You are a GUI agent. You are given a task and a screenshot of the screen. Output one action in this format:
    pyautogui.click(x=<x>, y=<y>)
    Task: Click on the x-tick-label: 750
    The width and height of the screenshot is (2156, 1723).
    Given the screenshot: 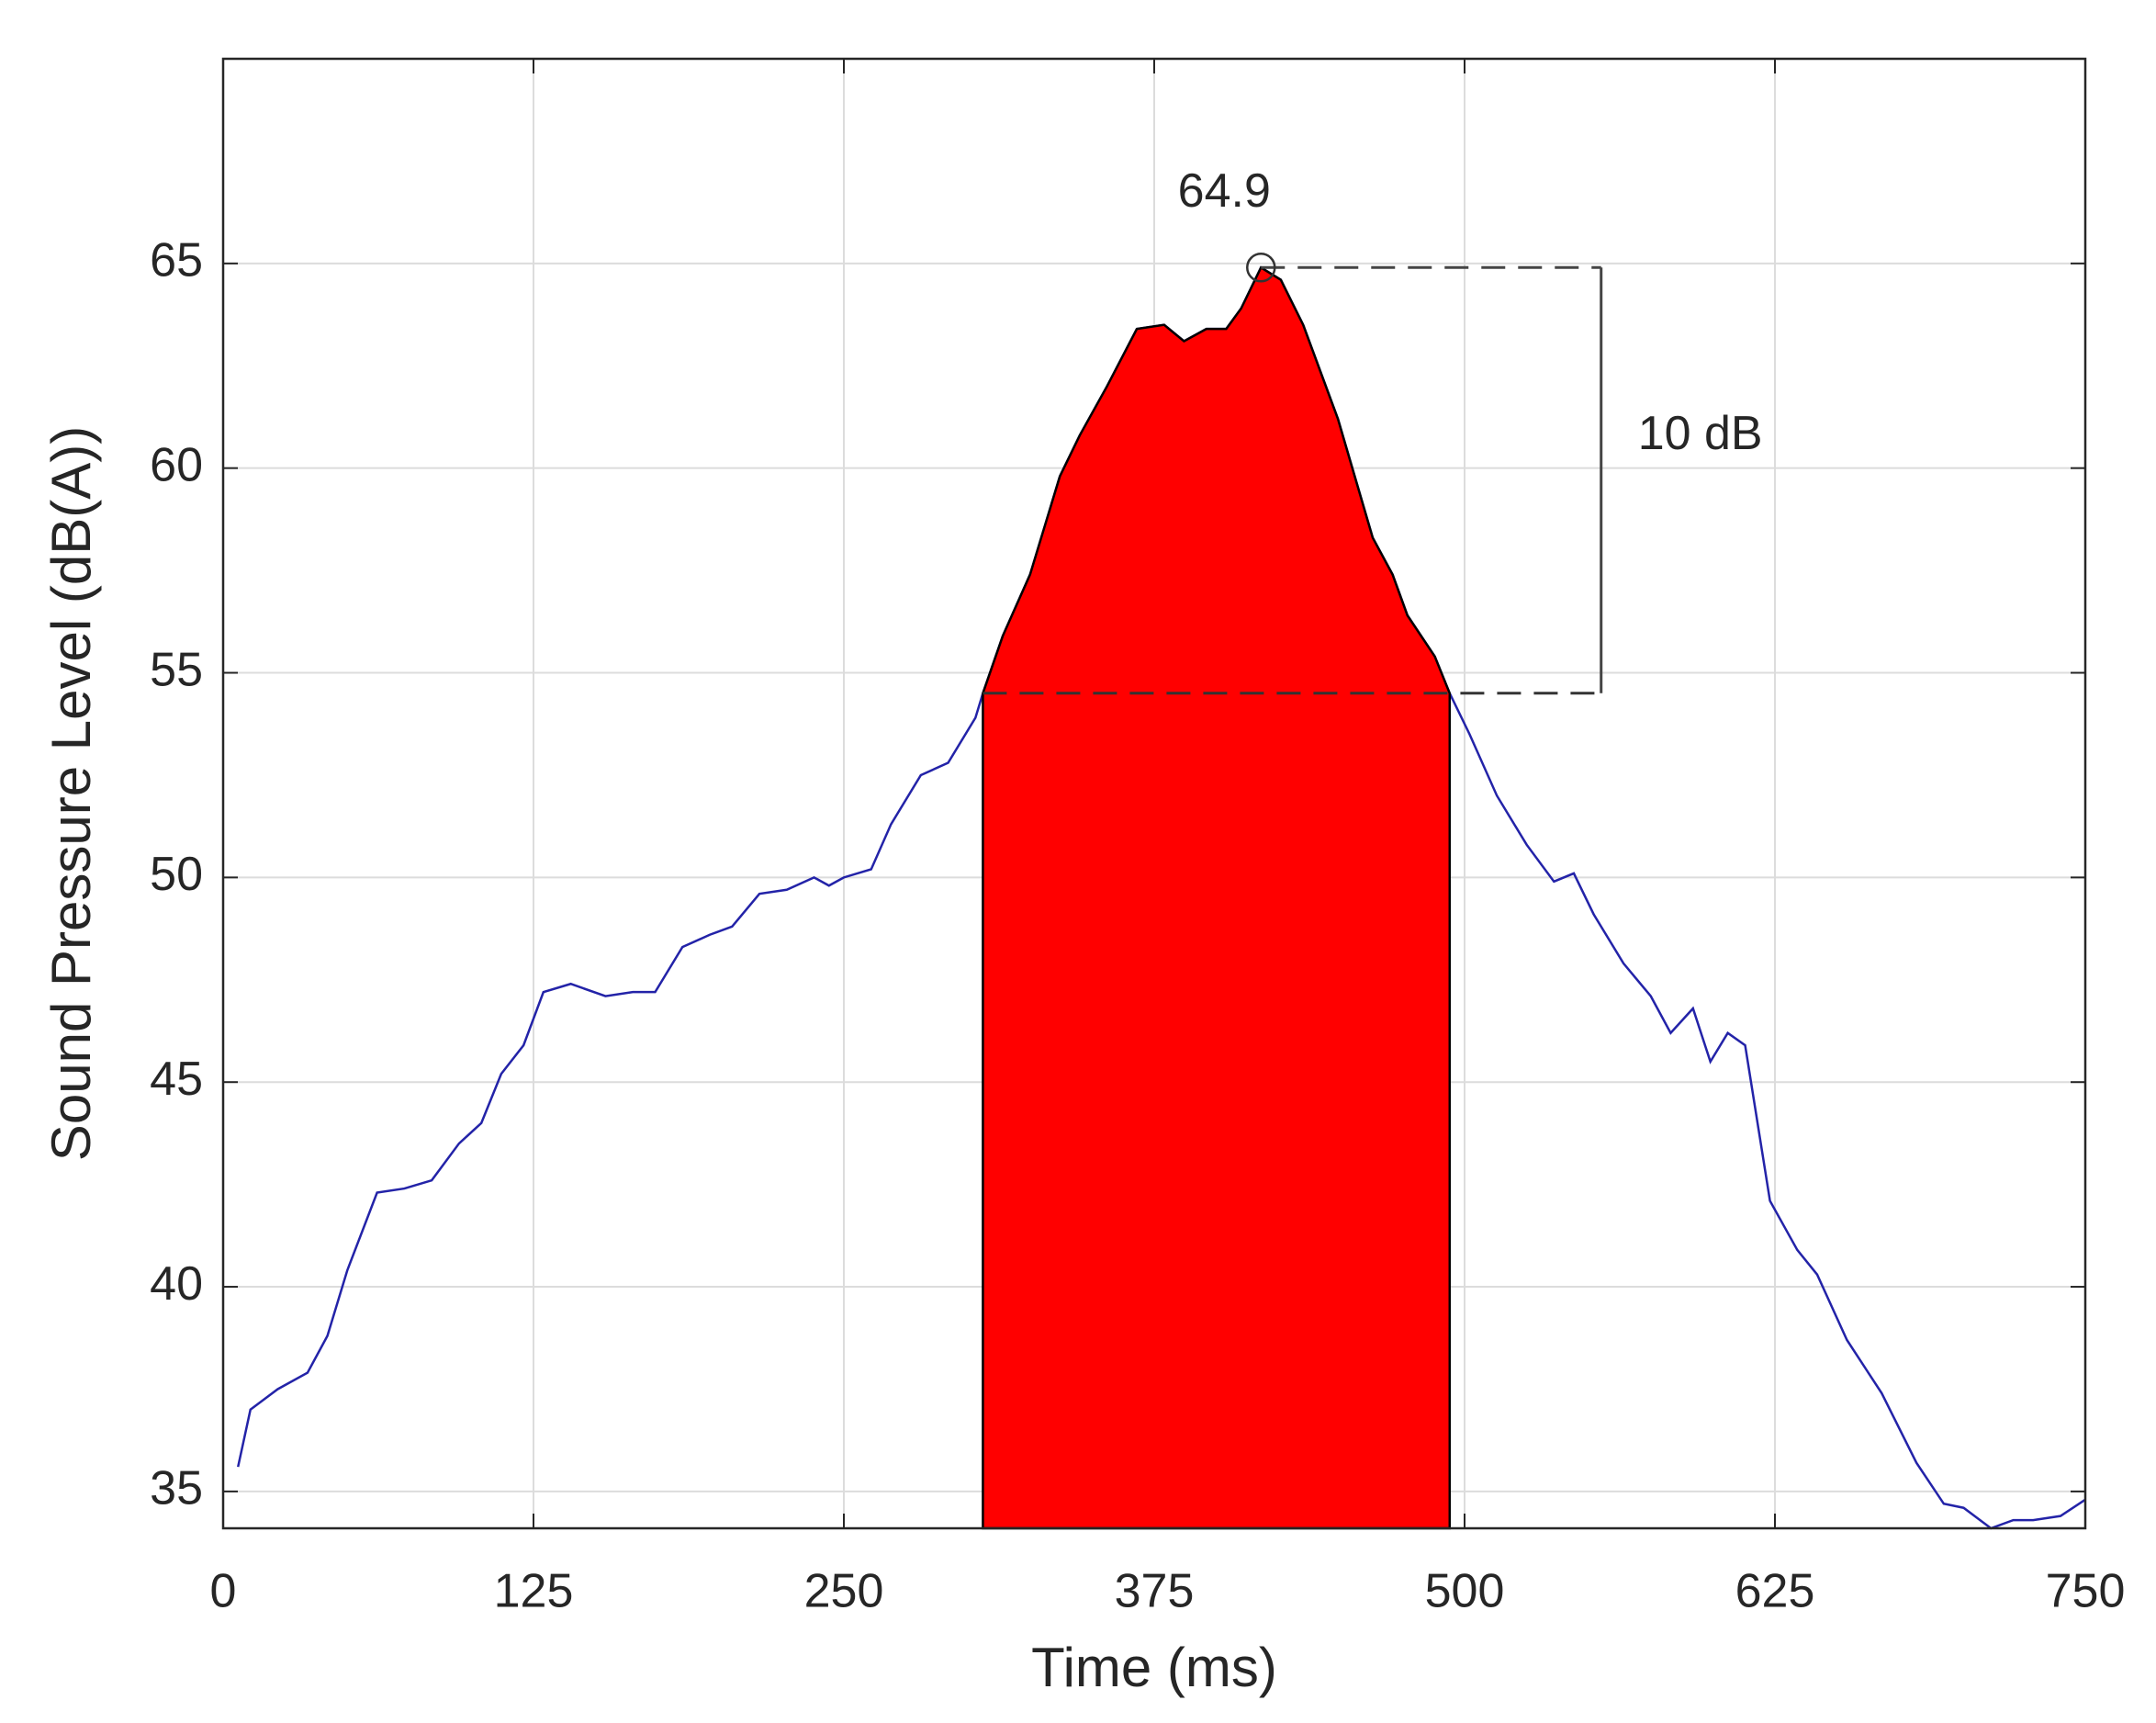 What is the action you would take?
    pyautogui.click(x=2086, y=1591)
    